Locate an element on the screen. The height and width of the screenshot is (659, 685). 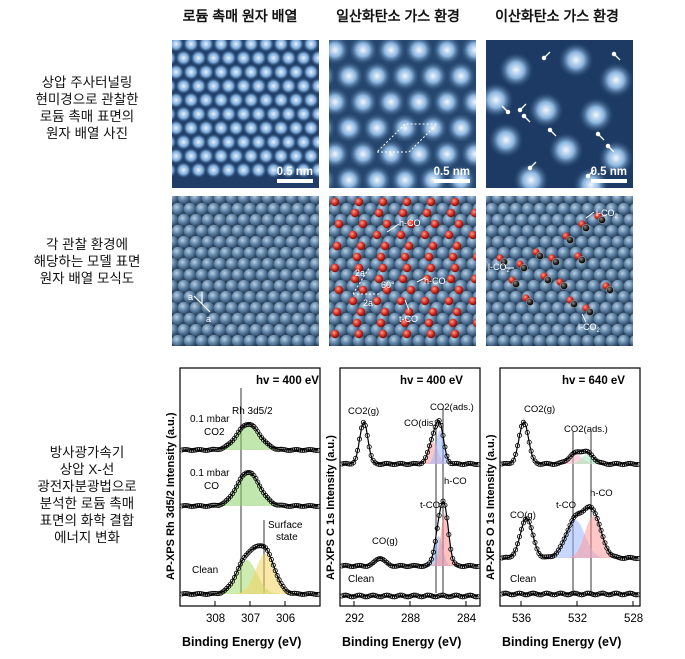
label-tco: t-CO is located at coordinates (408, 319).